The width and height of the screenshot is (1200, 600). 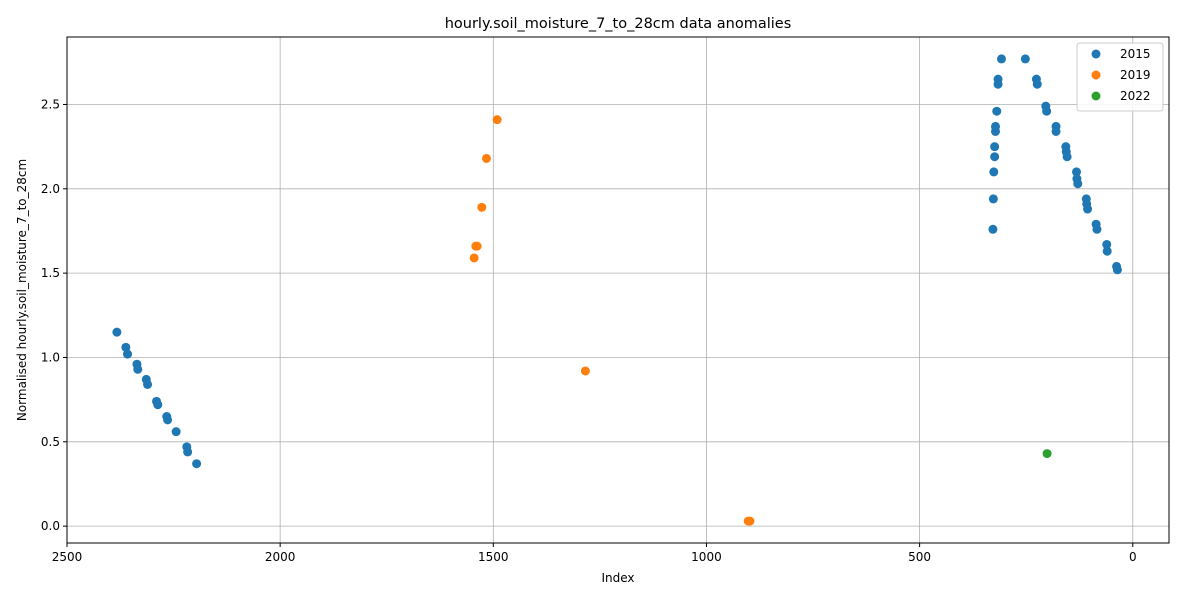 What do you see at coordinates (1133, 557) in the screenshot?
I see `x-tick-label: 0` at bounding box center [1133, 557].